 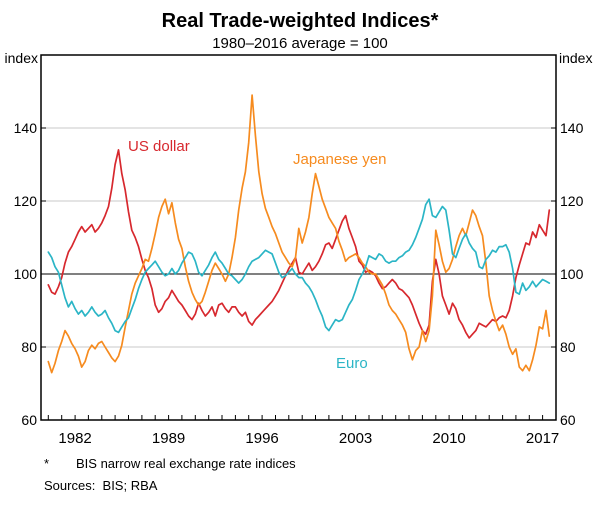 I want to click on series-label-japanese-yen: Japanese yen, so click(x=339, y=159).